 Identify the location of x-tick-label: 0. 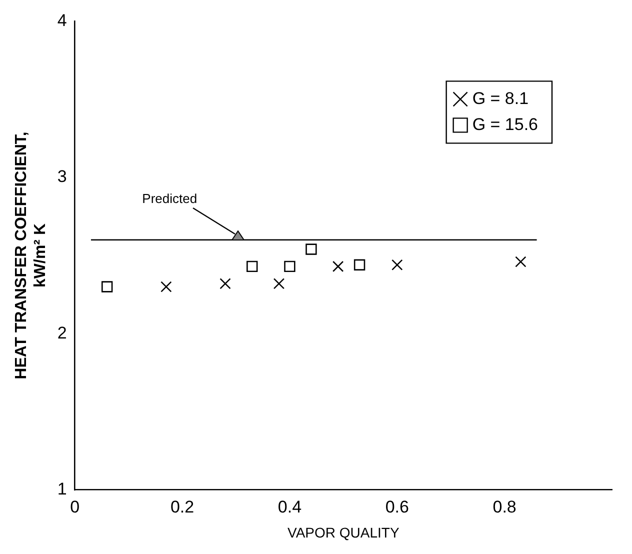
(75, 507).